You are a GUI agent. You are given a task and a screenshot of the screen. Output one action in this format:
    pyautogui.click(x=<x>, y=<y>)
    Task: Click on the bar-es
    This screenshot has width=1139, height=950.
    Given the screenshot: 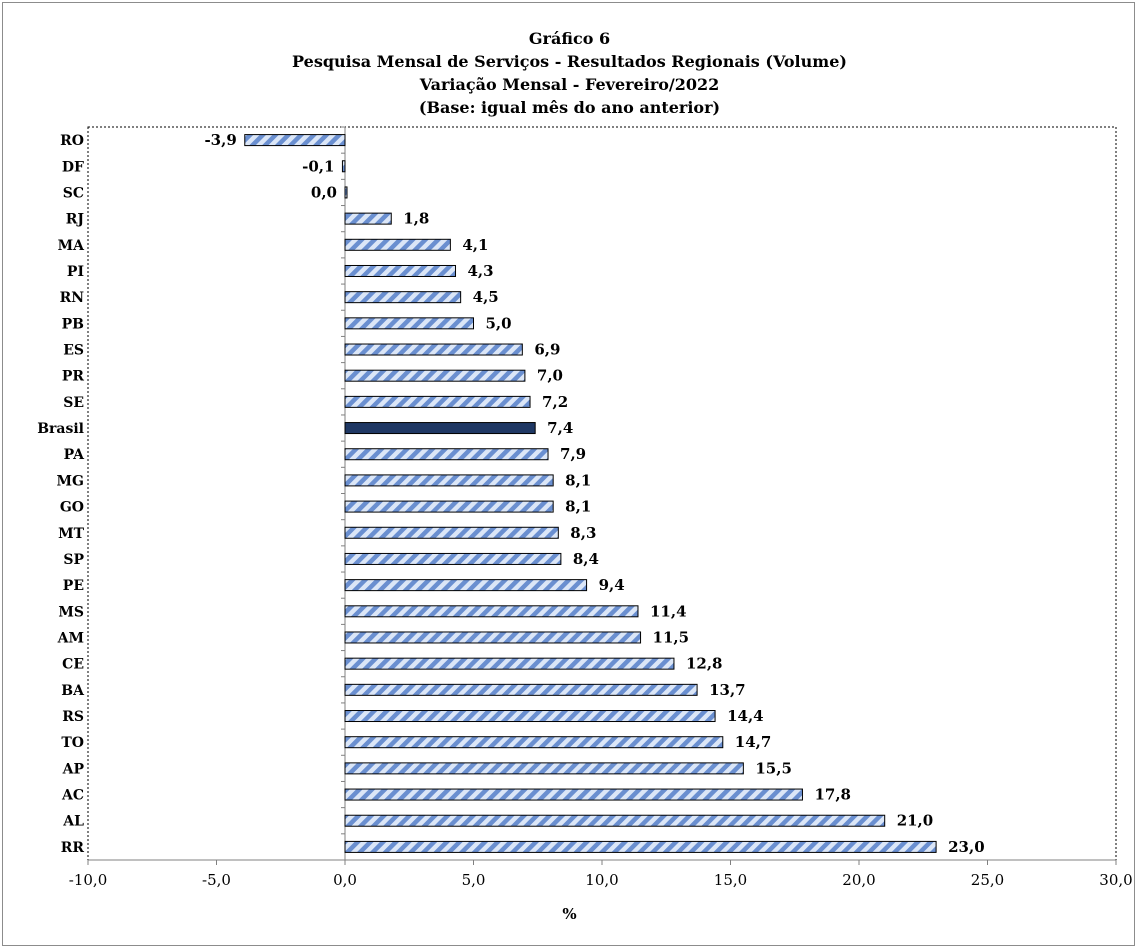 What is the action you would take?
    pyautogui.click(x=433, y=349)
    